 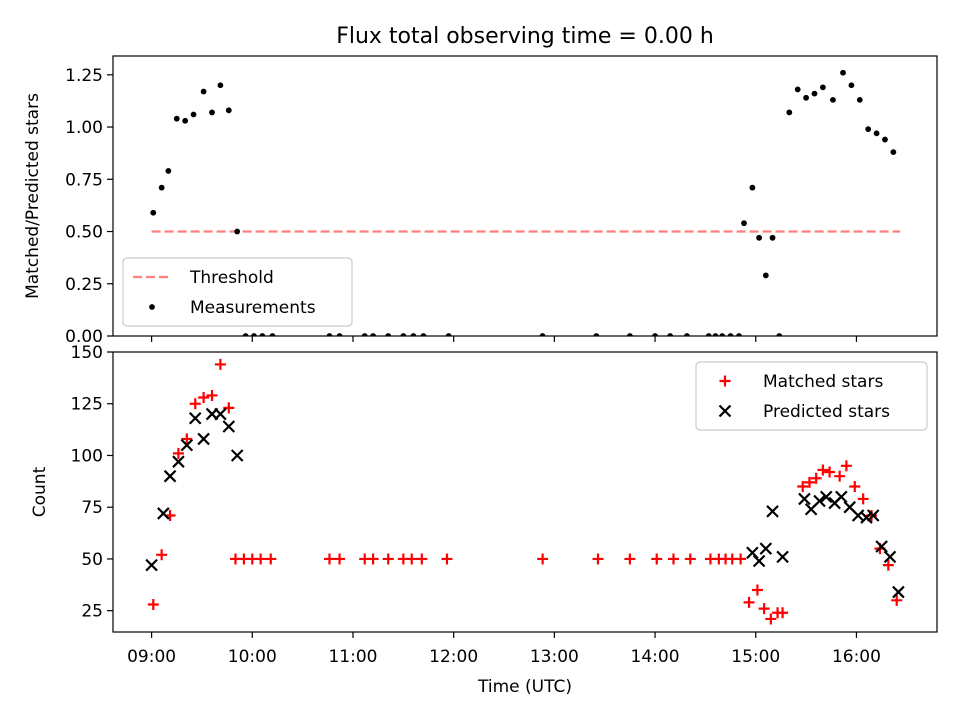 What do you see at coordinates (253, 308) in the screenshot?
I see `measurements-legend-label: Measurements` at bounding box center [253, 308].